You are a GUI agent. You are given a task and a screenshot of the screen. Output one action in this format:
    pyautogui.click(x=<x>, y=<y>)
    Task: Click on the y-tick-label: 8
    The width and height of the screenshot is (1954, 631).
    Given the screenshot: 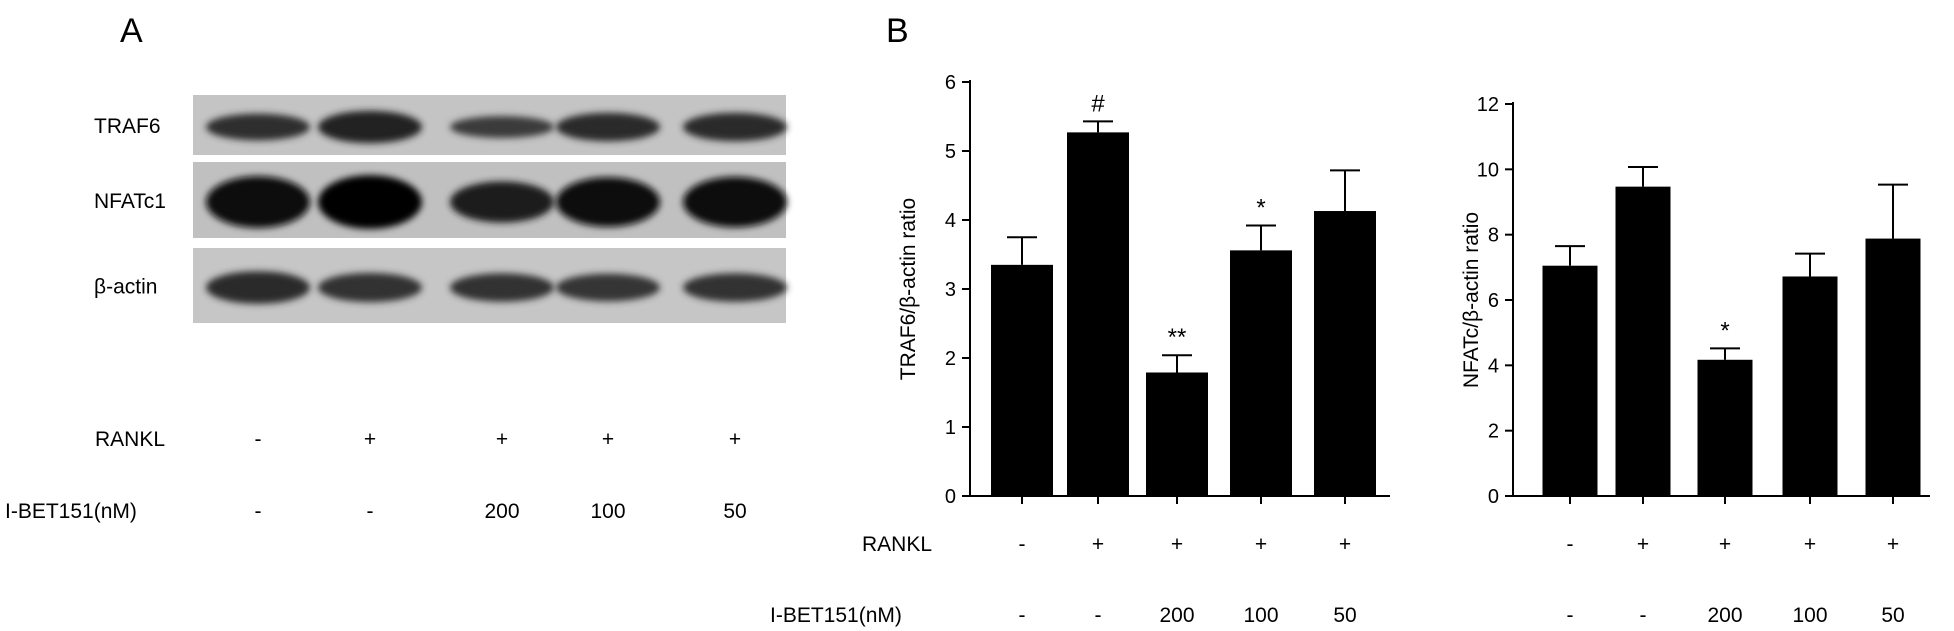 What is the action you would take?
    pyautogui.click(x=1493, y=236)
    